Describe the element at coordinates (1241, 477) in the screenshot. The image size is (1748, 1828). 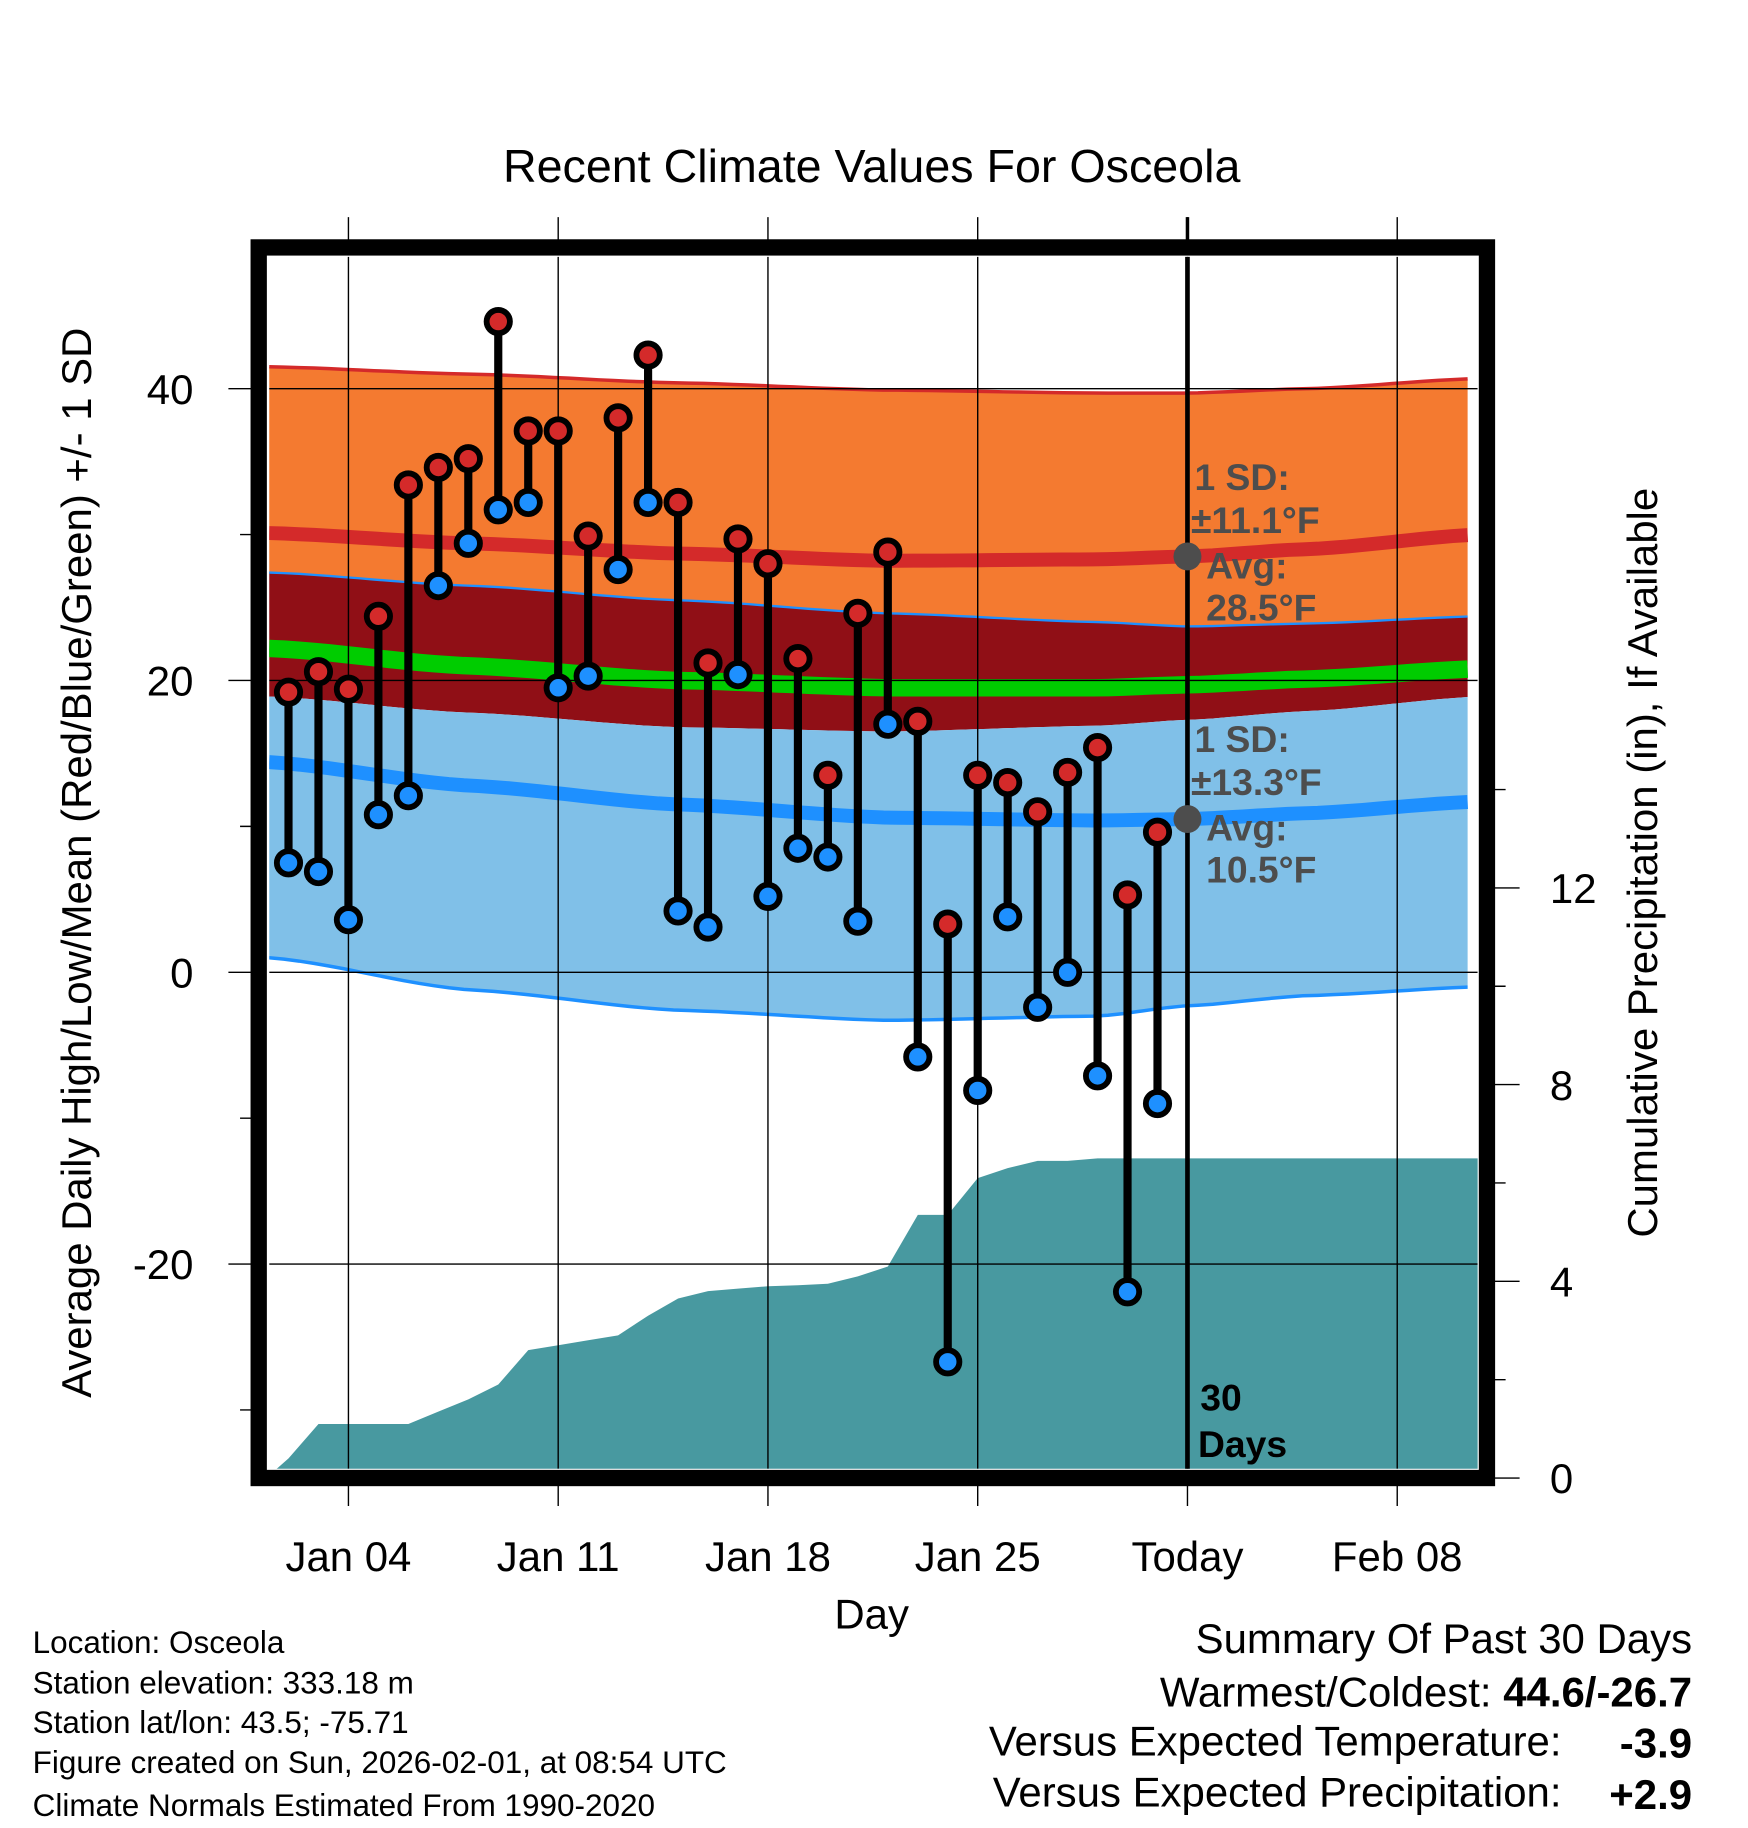
I see `high-sd-label: 1 SD:` at that location.